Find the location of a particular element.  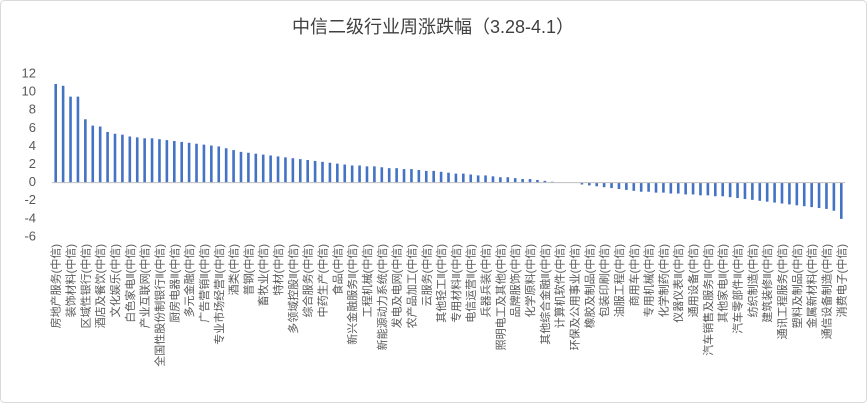

y-tick-label: -4 is located at coordinates (30, 217).